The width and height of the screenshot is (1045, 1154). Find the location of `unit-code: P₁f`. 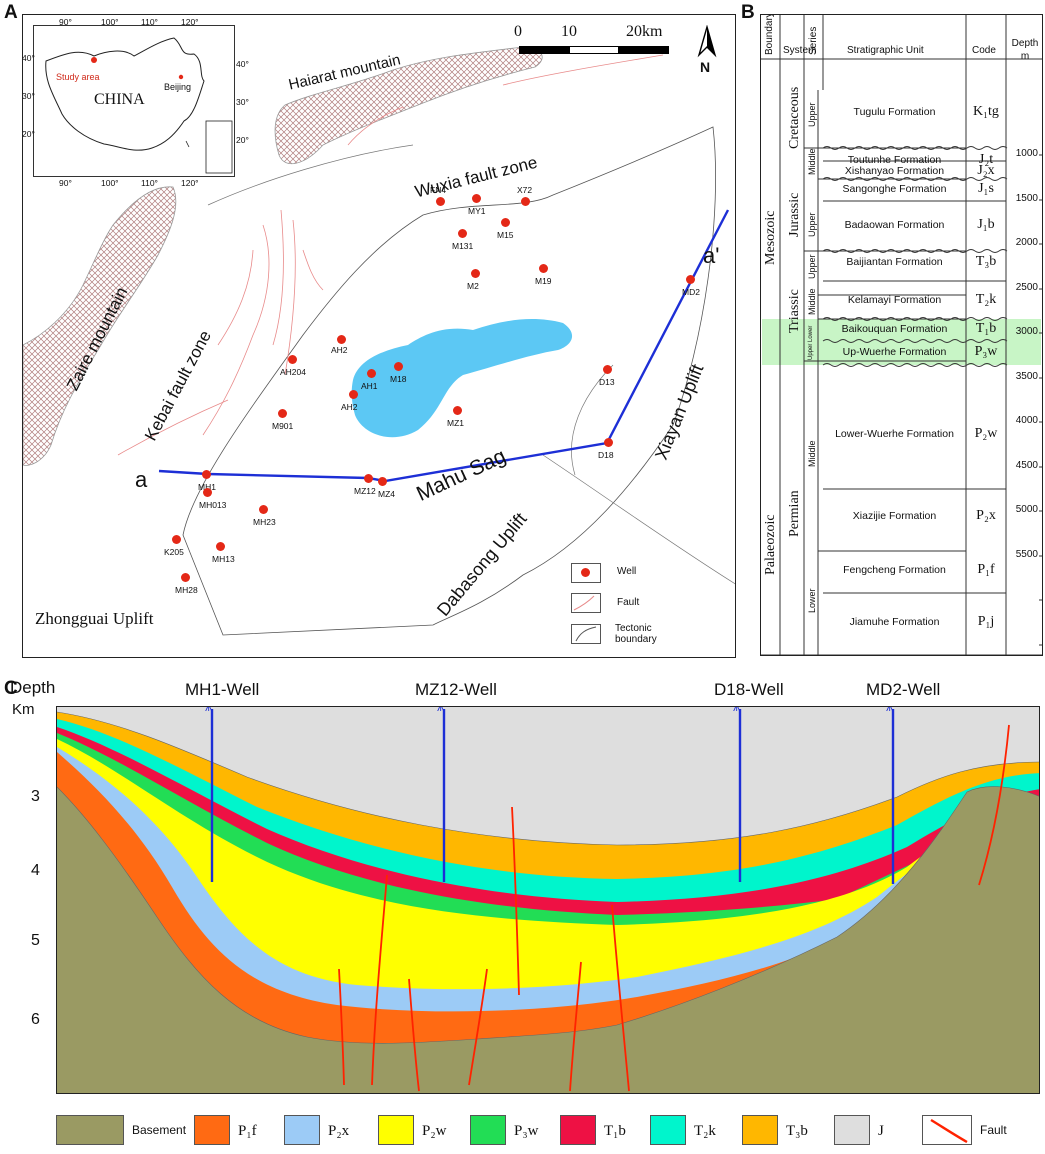

unit-code: P₁f is located at coordinates (986, 569).